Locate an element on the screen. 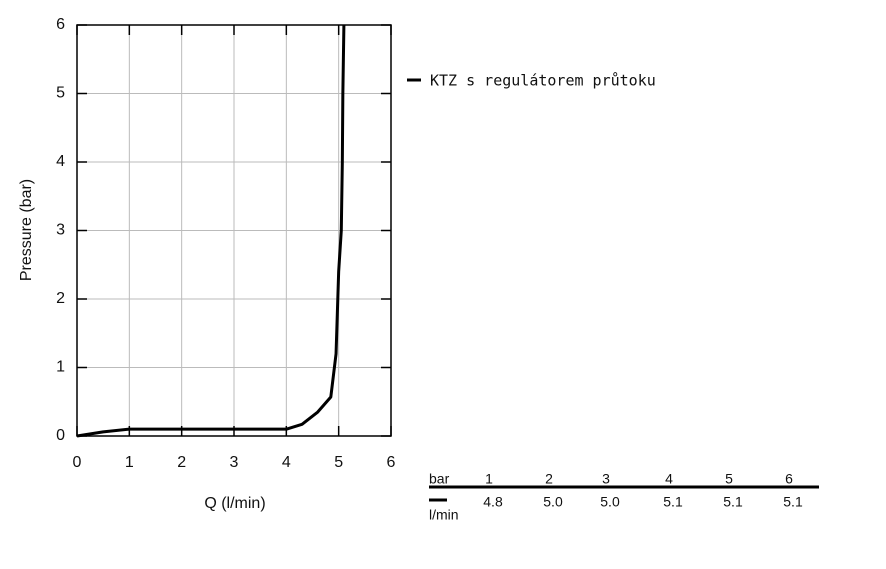 The image size is (886, 569). table-column: 5 is located at coordinates (729, 479).